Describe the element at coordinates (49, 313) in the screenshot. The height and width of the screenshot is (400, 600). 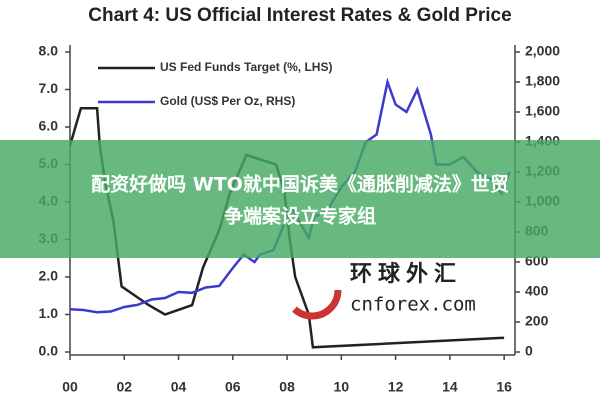
I see `y-tick-label: 1.0` at that location.